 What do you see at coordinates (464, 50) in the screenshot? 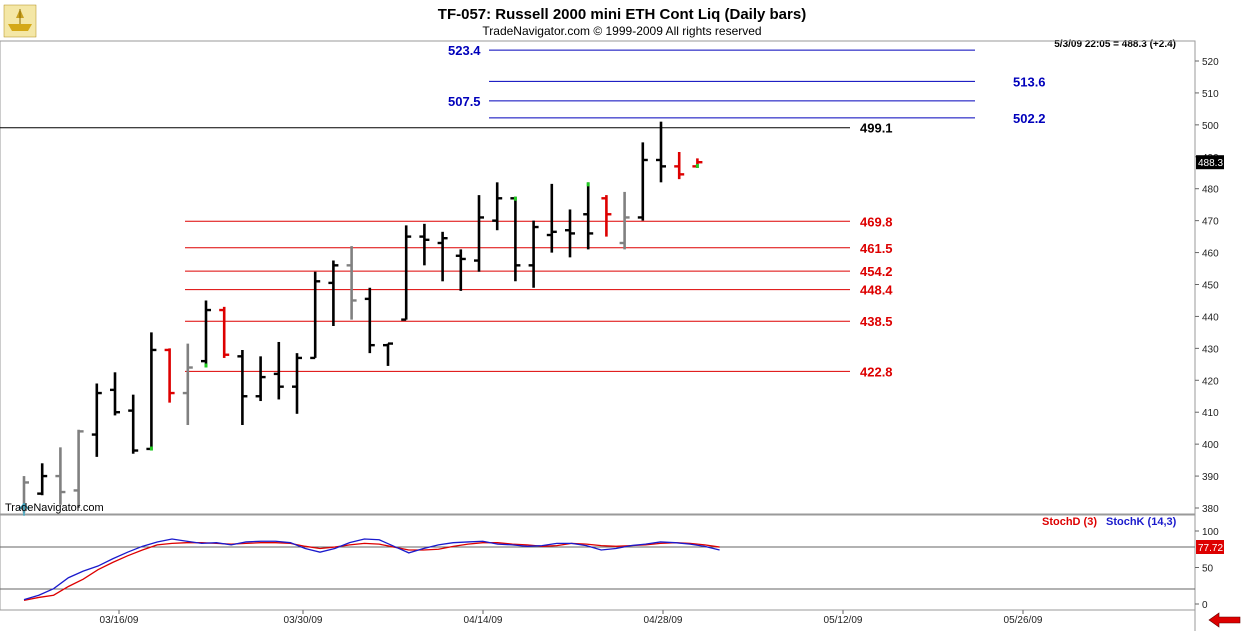
I see `fib-level-label-blue: 523.4` at bounding box center [464, 50].